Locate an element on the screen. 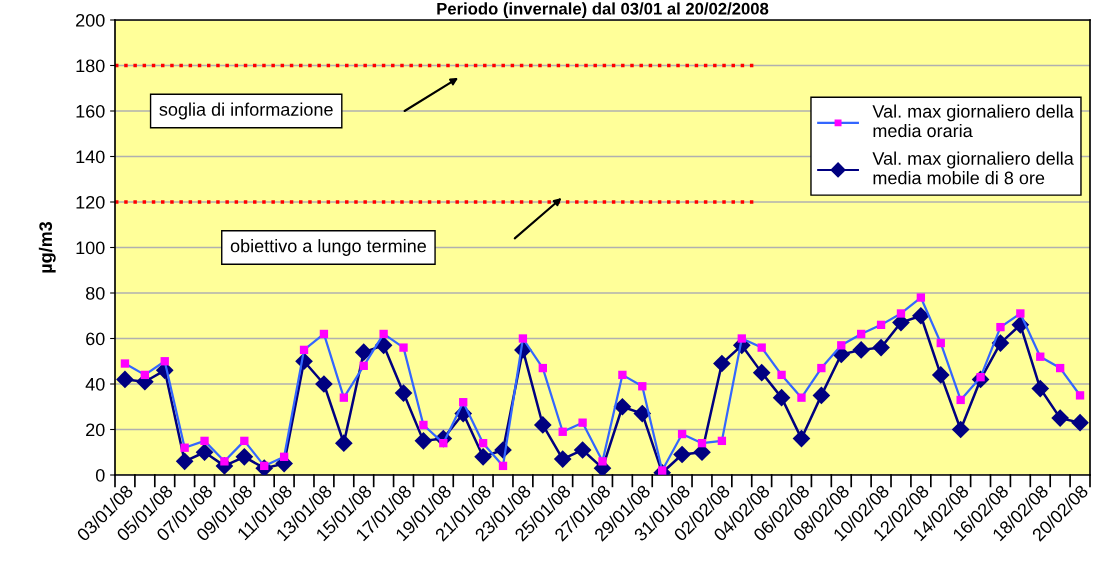  y-tick-label: 140 is located at coordinates (90, 157).